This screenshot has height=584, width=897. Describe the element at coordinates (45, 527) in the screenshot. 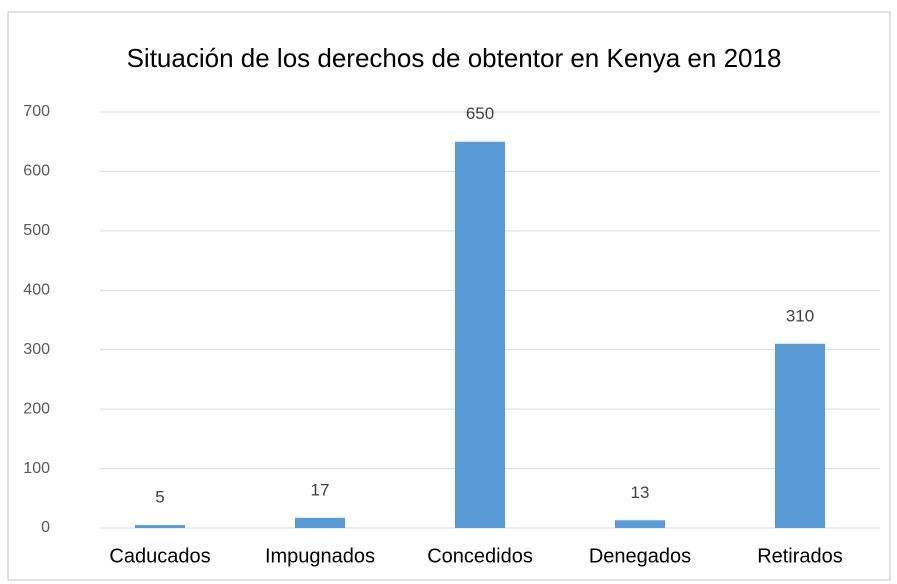

I see `y-tick-label: 0` at that location.